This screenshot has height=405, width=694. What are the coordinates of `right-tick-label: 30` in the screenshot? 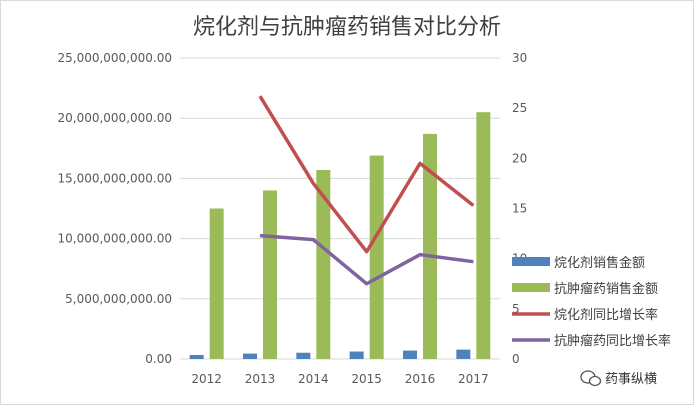 It's located at (519, 58).